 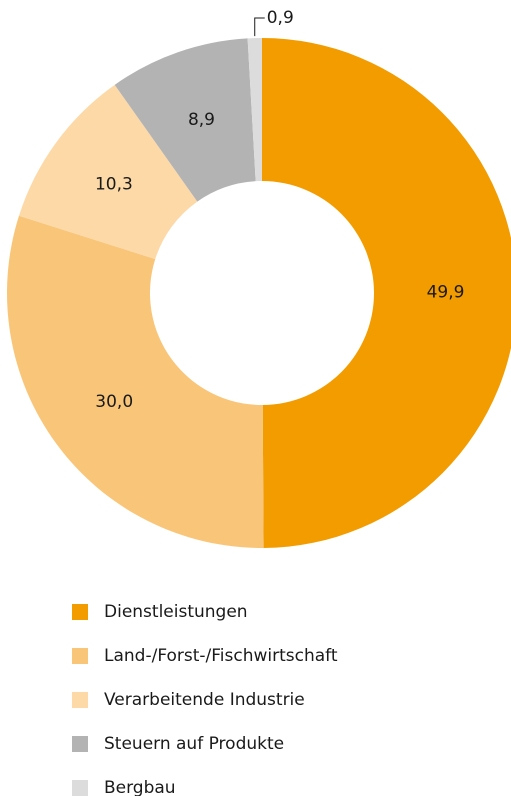 What do you see at coordinates (114, 185) in the screenshot?
I see `data-label: 10,3` at bounding box center [114, 185].